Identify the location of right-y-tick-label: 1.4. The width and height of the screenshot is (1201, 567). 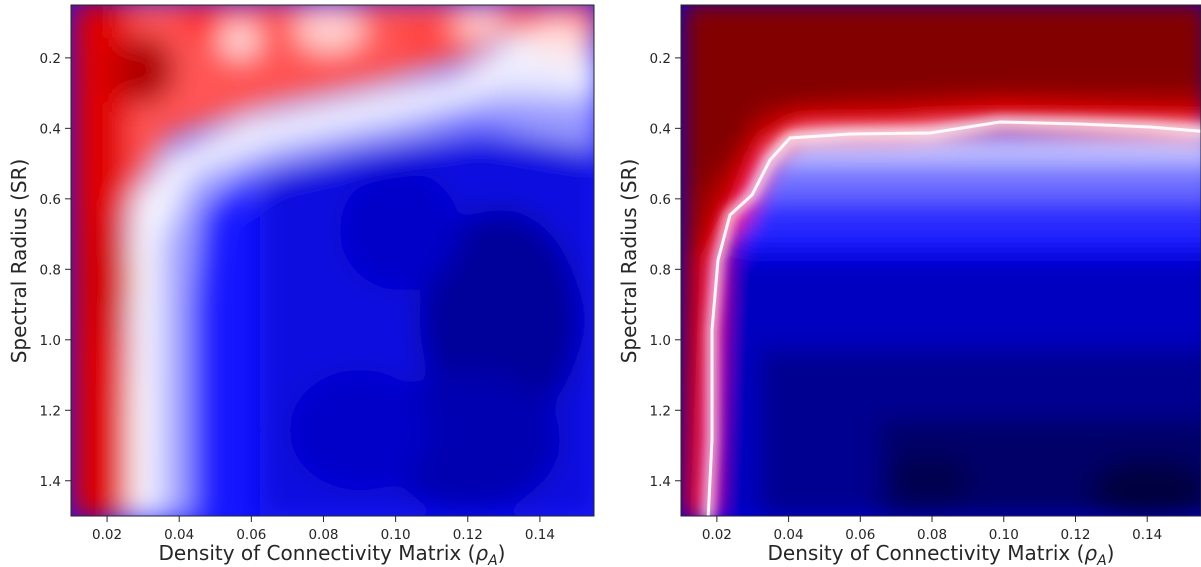
(660, 482).